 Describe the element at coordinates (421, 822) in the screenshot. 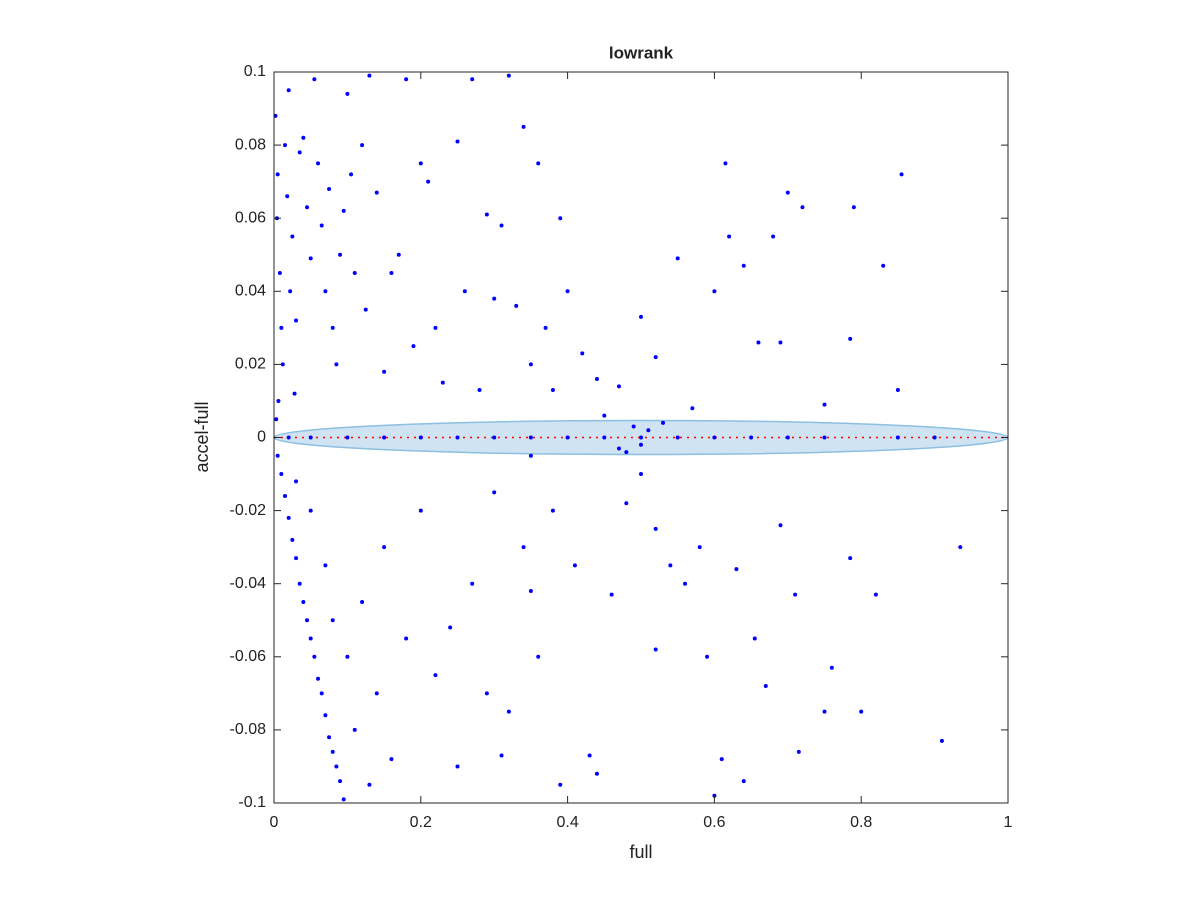

I see `x-tick-label: 0.2` at that location.